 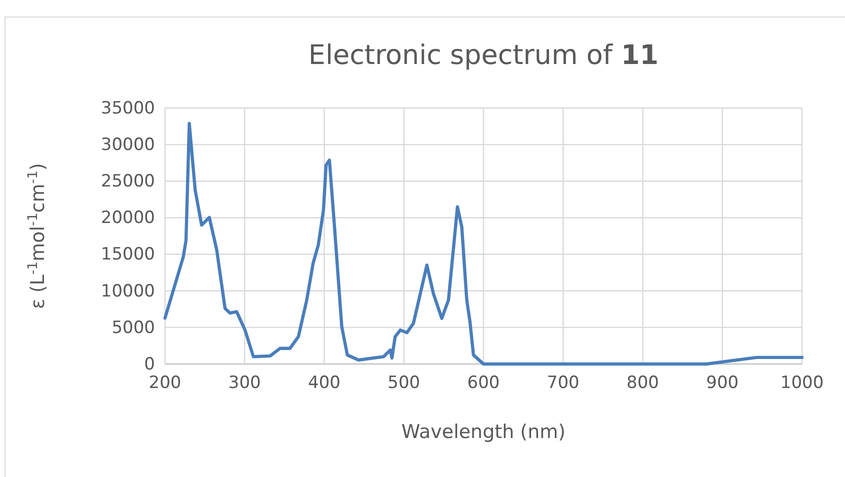 I want to click on chart-title: Electronic spectrum of 11, so click(x=483, y=55).